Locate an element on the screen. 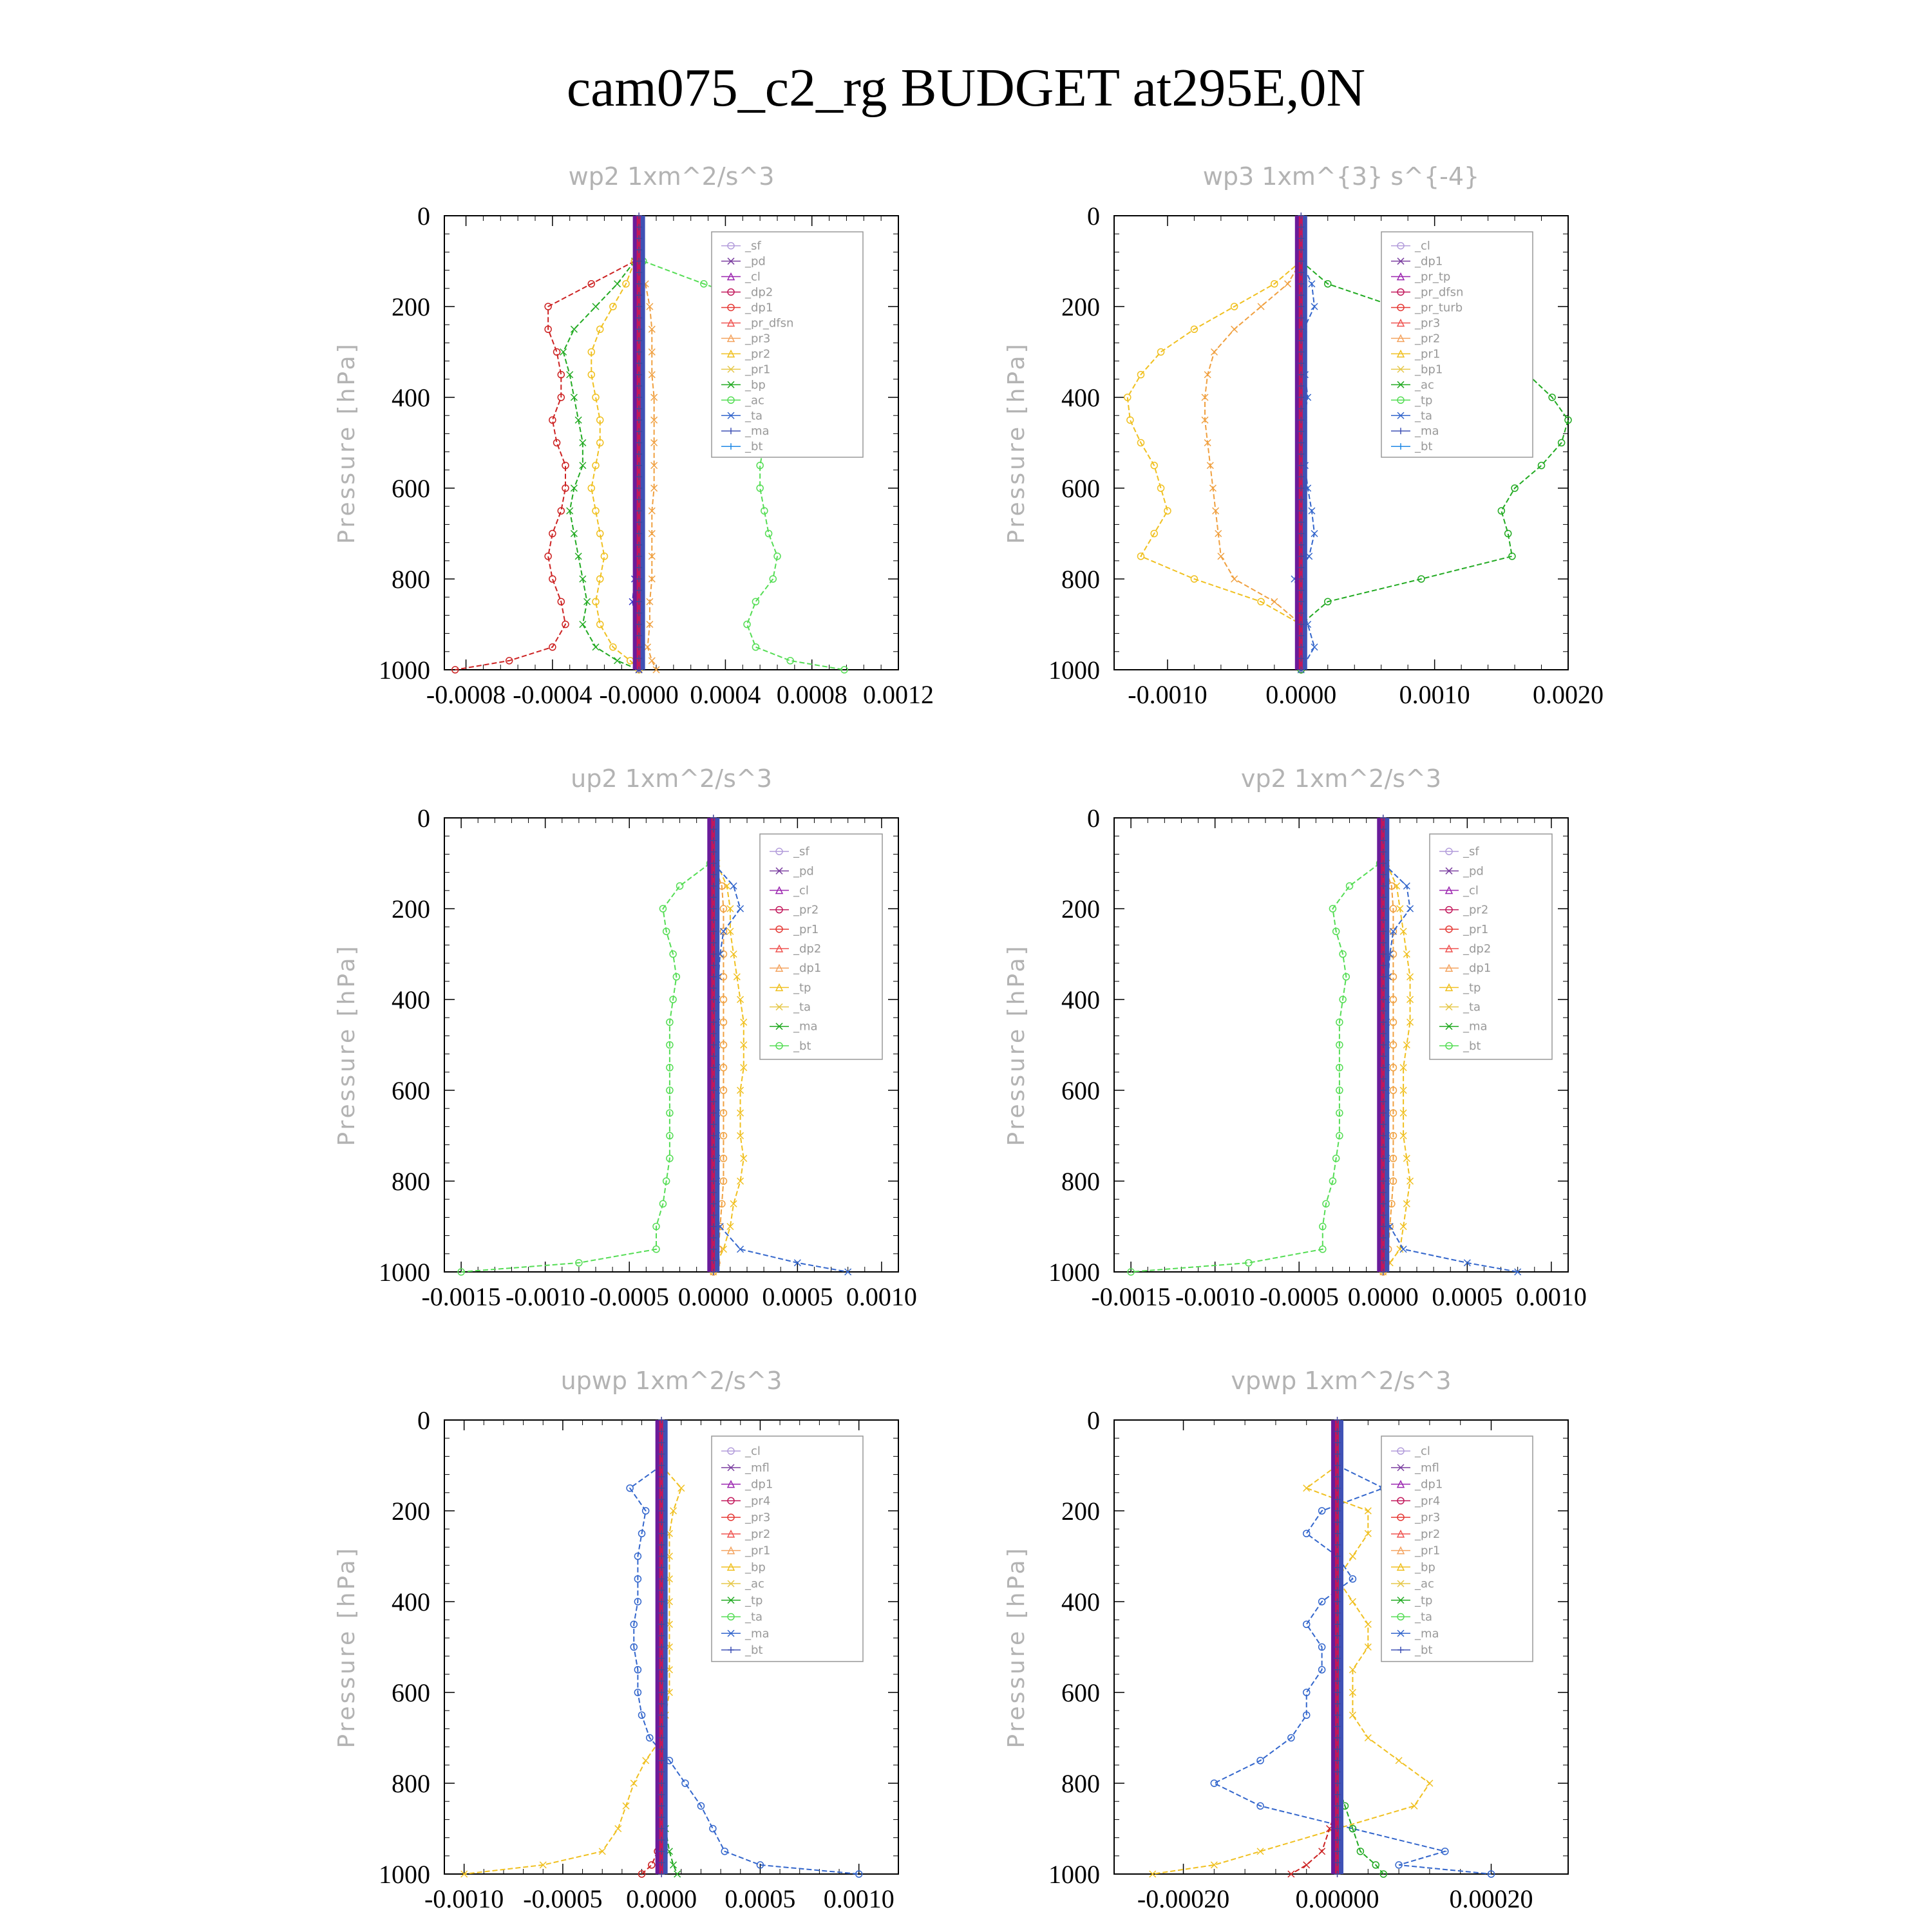 This screenshot has height=1932, width=1932. x-tick-label: 0.0010 is located at coordinates (1551, 1296).